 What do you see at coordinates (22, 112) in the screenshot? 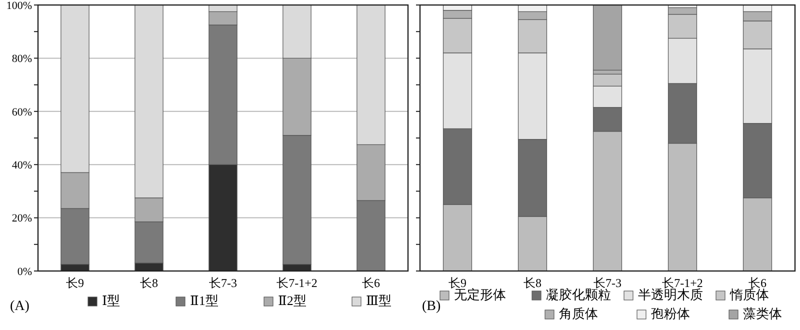
I see `y-tick-label: 60%` at bounding box center [22, 112].